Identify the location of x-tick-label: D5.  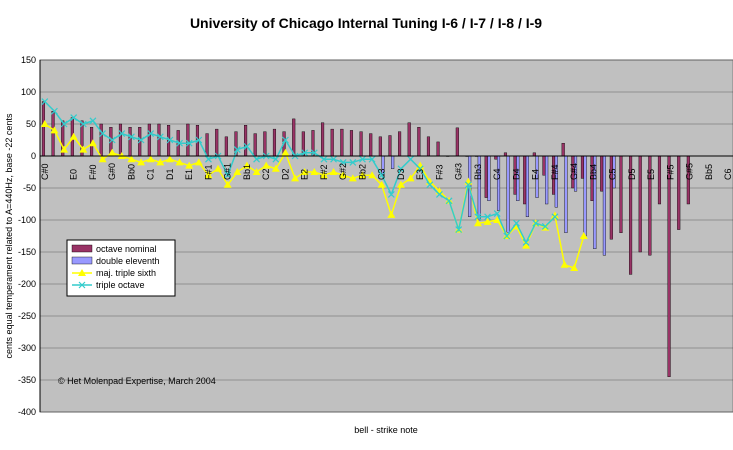
(632, 174).